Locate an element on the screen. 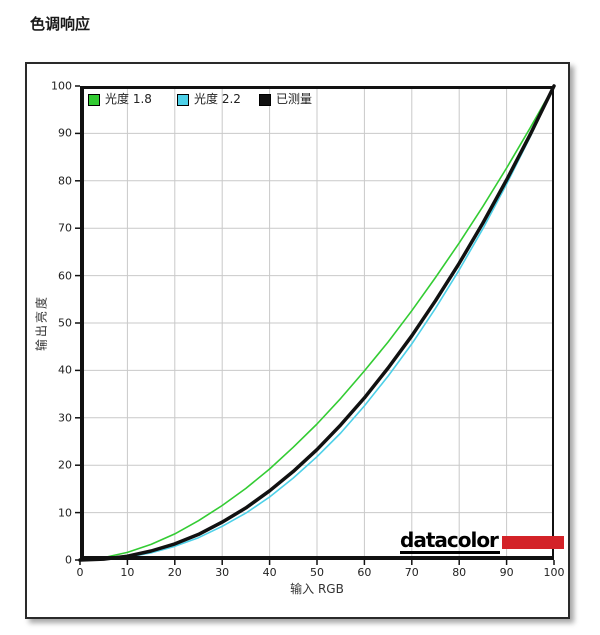  x-axis-ticks: 0 10 20 30 40 50 60 70 80 90 100 is located at coordinates (320, 571).